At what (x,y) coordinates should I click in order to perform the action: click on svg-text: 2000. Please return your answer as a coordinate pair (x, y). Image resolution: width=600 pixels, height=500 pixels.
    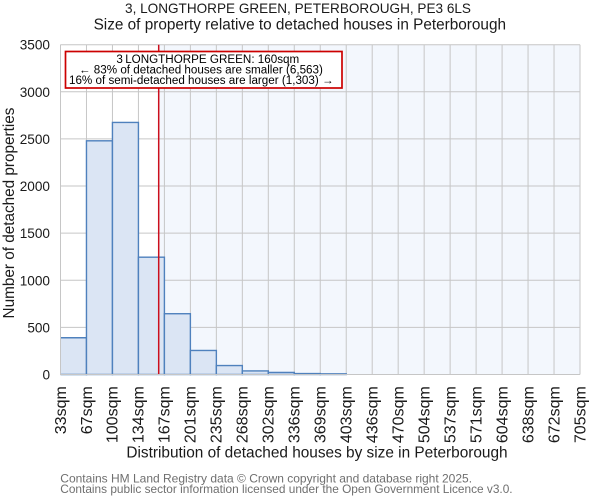
    Looking at the image, I should click on (35, 186).